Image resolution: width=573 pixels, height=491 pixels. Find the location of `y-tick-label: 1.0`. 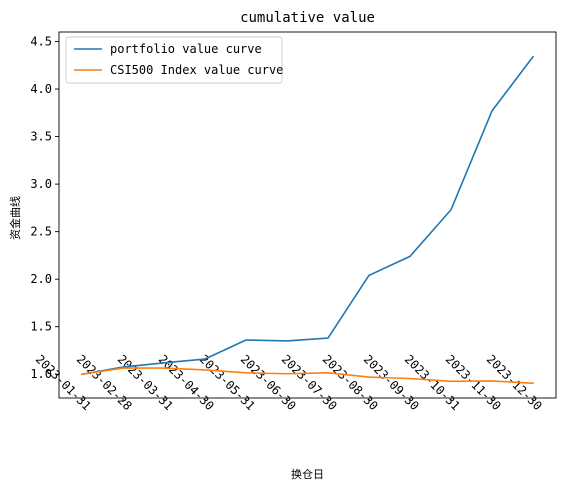

y-tick-label: 1.0 is located at coordinates (41, 374).